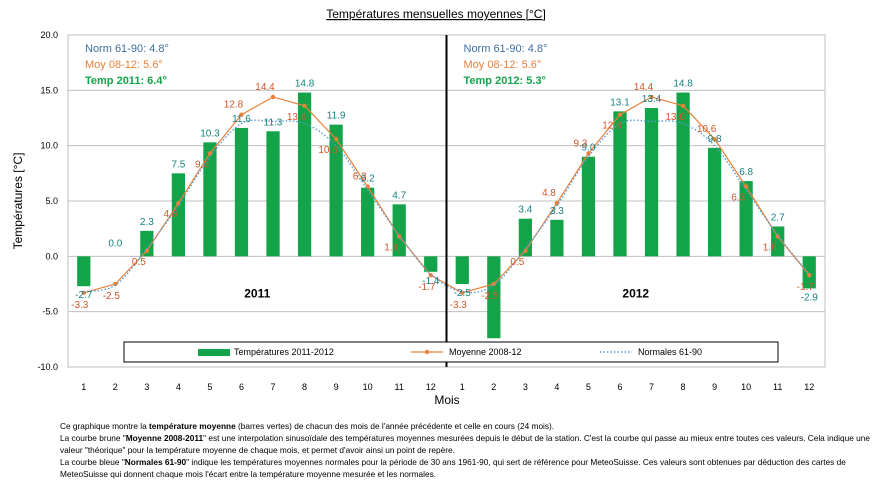  What do you see at coordinates (49, 146) in the screenshot?
I see `y-tick-label: 10.0` at bounding box center [49, 146].